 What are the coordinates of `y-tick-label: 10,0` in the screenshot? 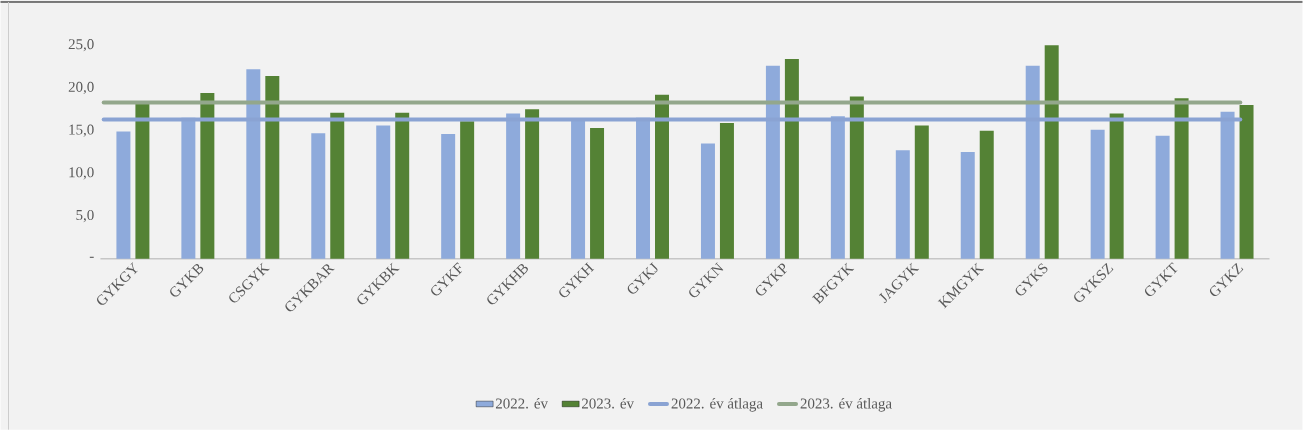 It's located at (81, 173).